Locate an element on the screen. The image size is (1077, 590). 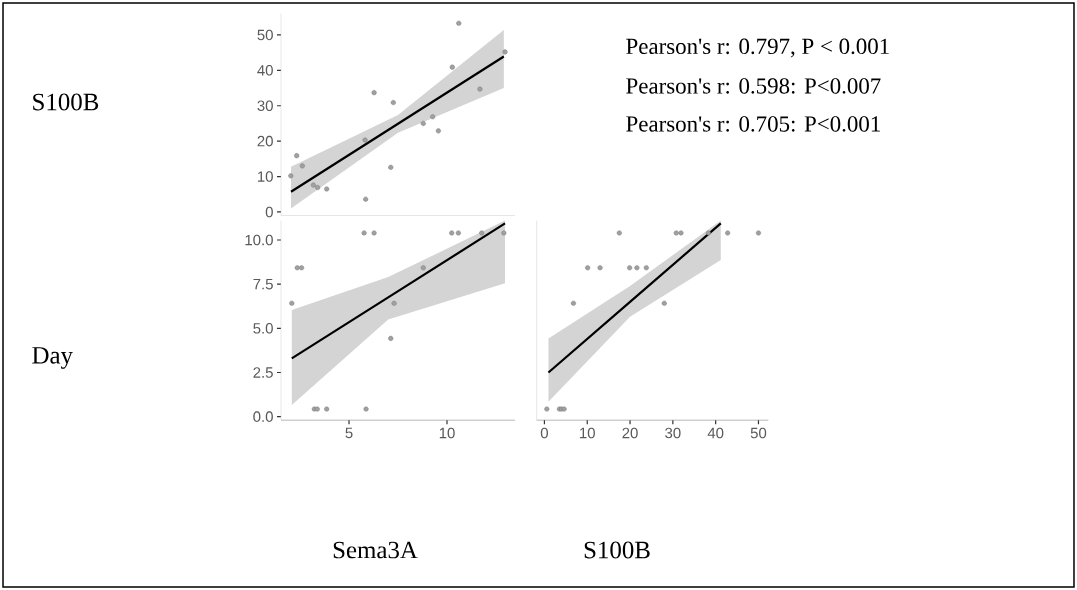
y-tick-label: 2.5 is located at coordinates (263, 372).